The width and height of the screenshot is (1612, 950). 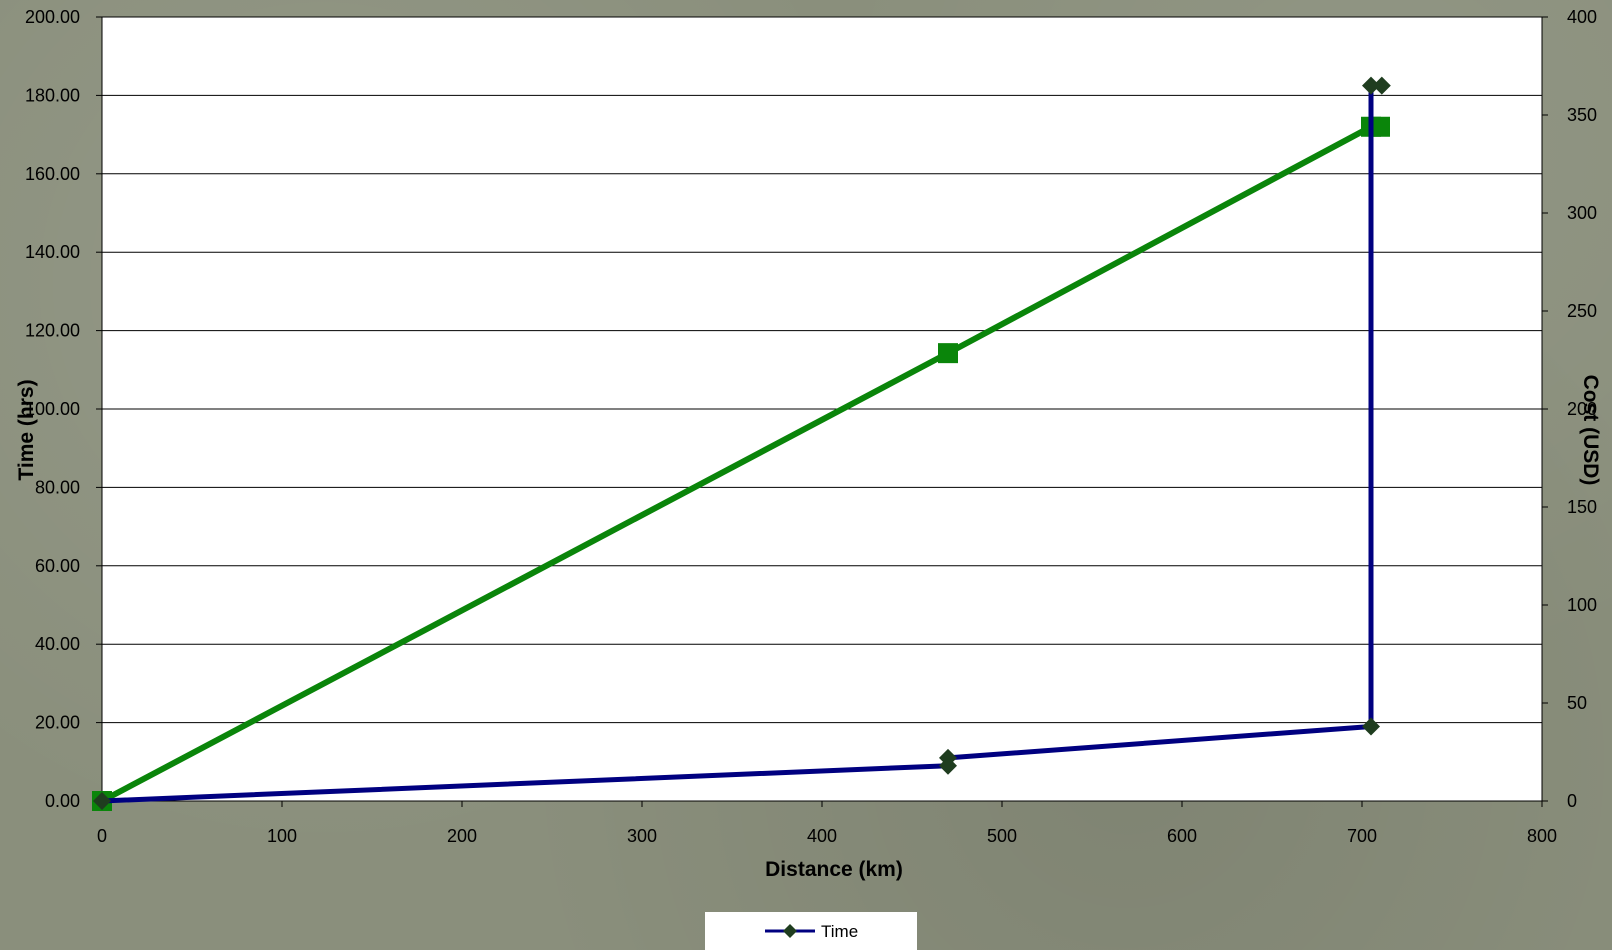 I want to click on y-tick-label: 20.00, so click(x=57, y=723).